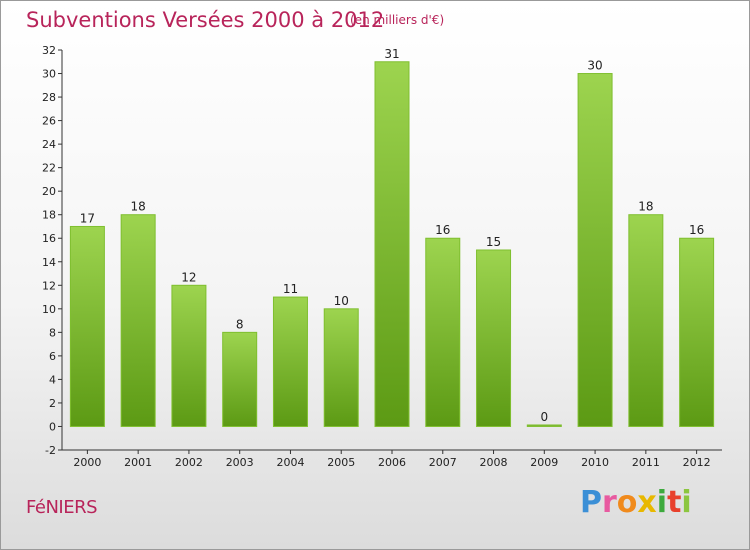 This screenshot has height=550, width=750. I want to click on proxiti-logo: Proxiti, so click(636, 502).